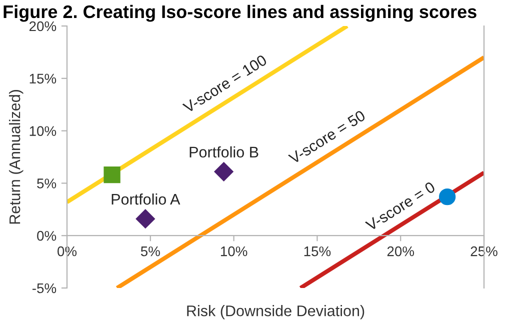  Describe the element at coordinates (16, 157) in the screenshot. I see `y-axis-title: Return (Annualized)` at that location.